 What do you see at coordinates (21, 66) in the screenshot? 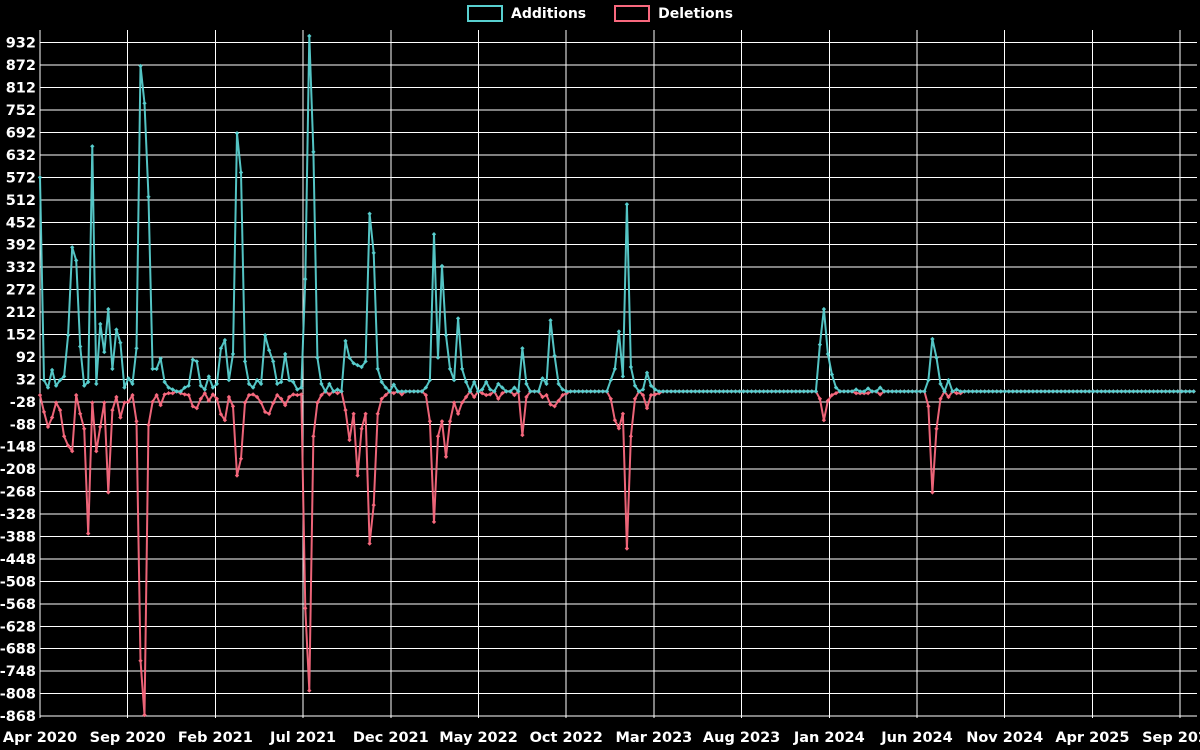
I see `y-axis-tick-label: 872` at bounding box center [21, 66].